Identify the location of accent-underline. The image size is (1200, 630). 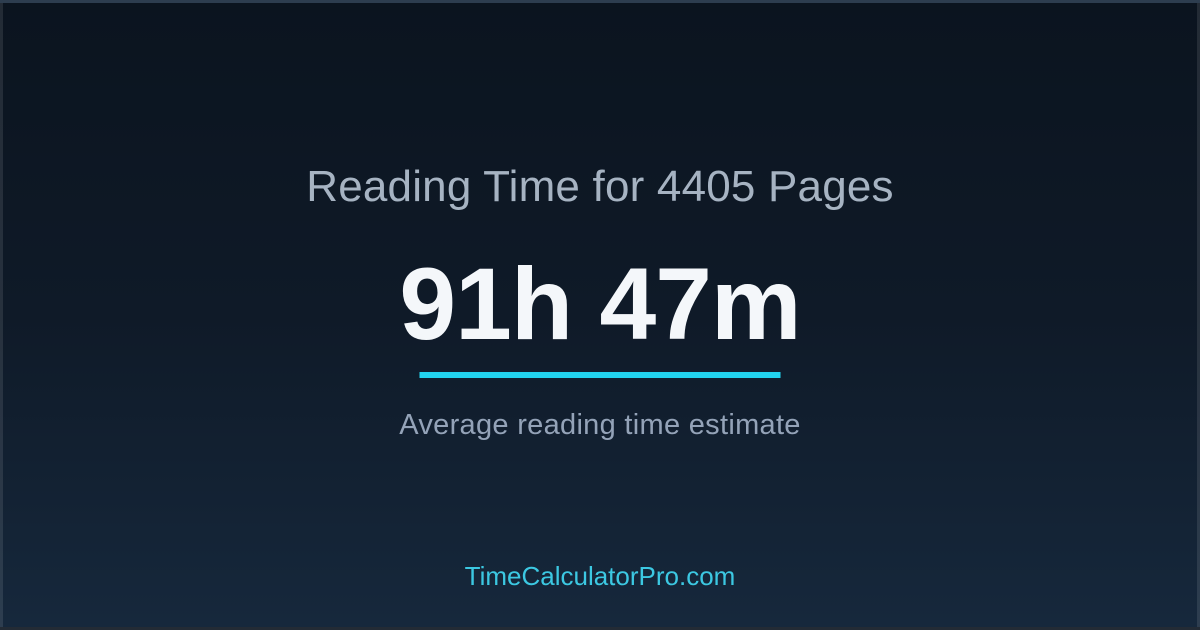
(600, 375).